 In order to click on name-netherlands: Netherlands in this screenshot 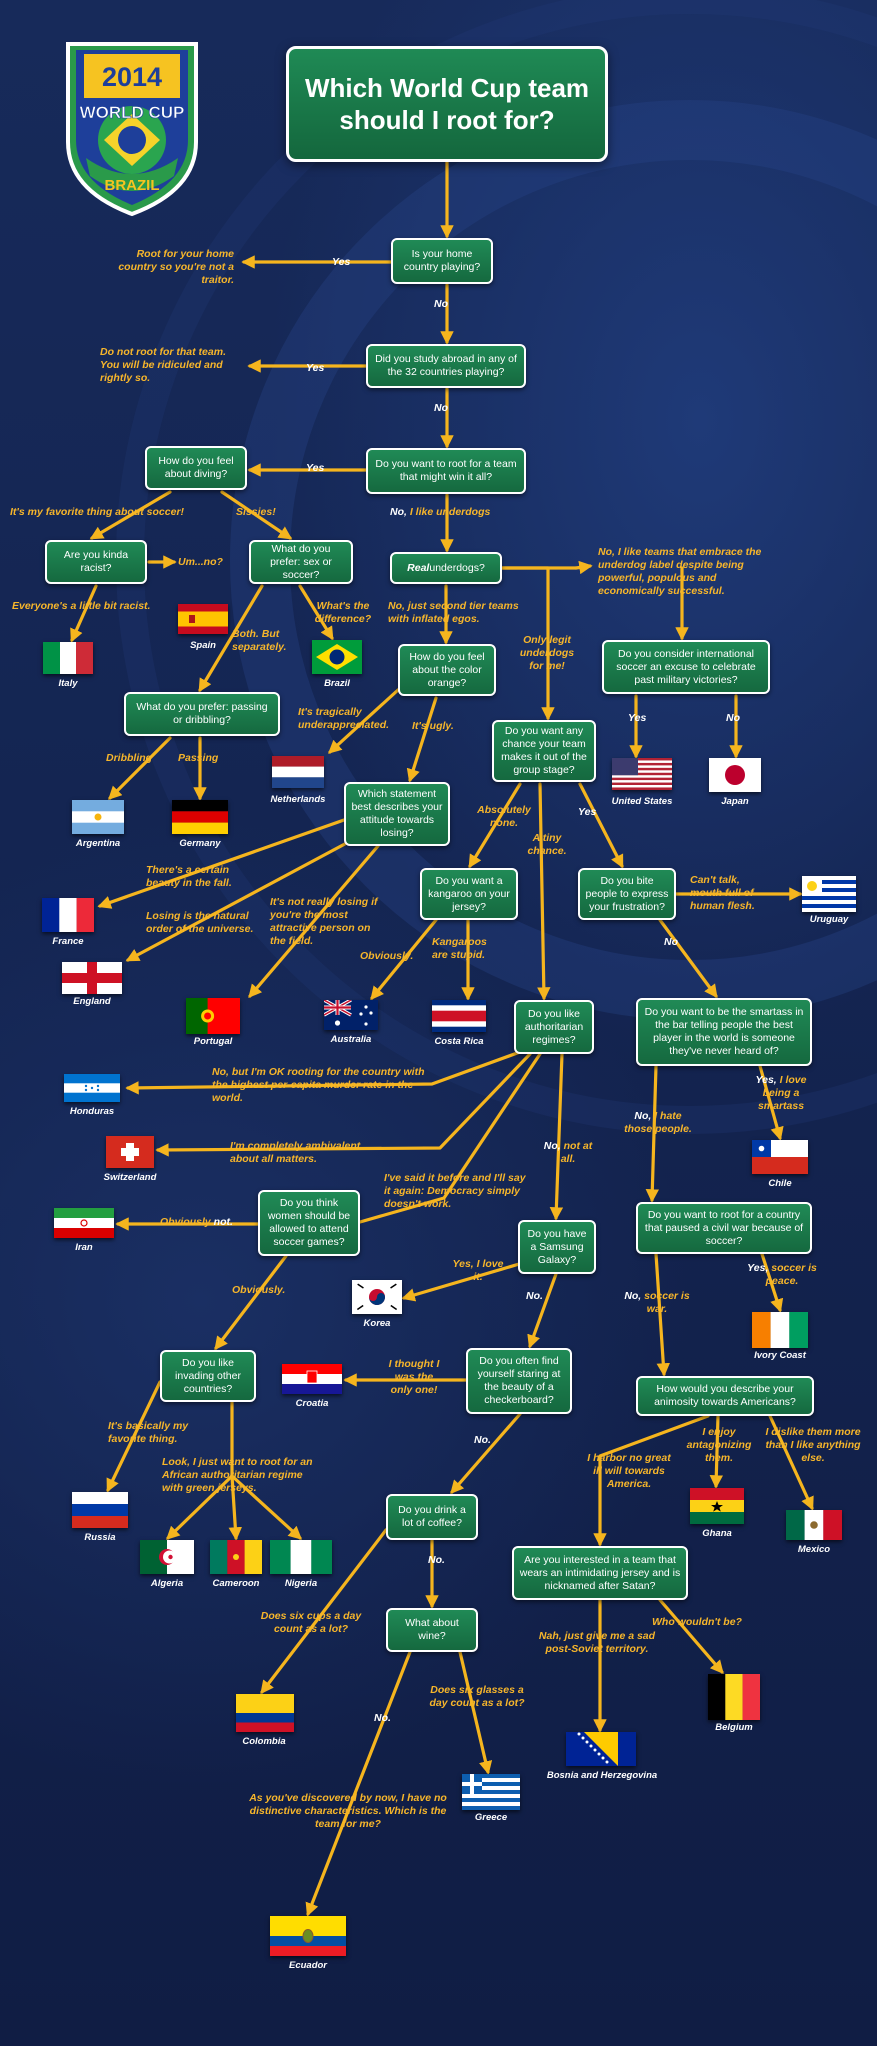, I will do `click(298, 799)`.